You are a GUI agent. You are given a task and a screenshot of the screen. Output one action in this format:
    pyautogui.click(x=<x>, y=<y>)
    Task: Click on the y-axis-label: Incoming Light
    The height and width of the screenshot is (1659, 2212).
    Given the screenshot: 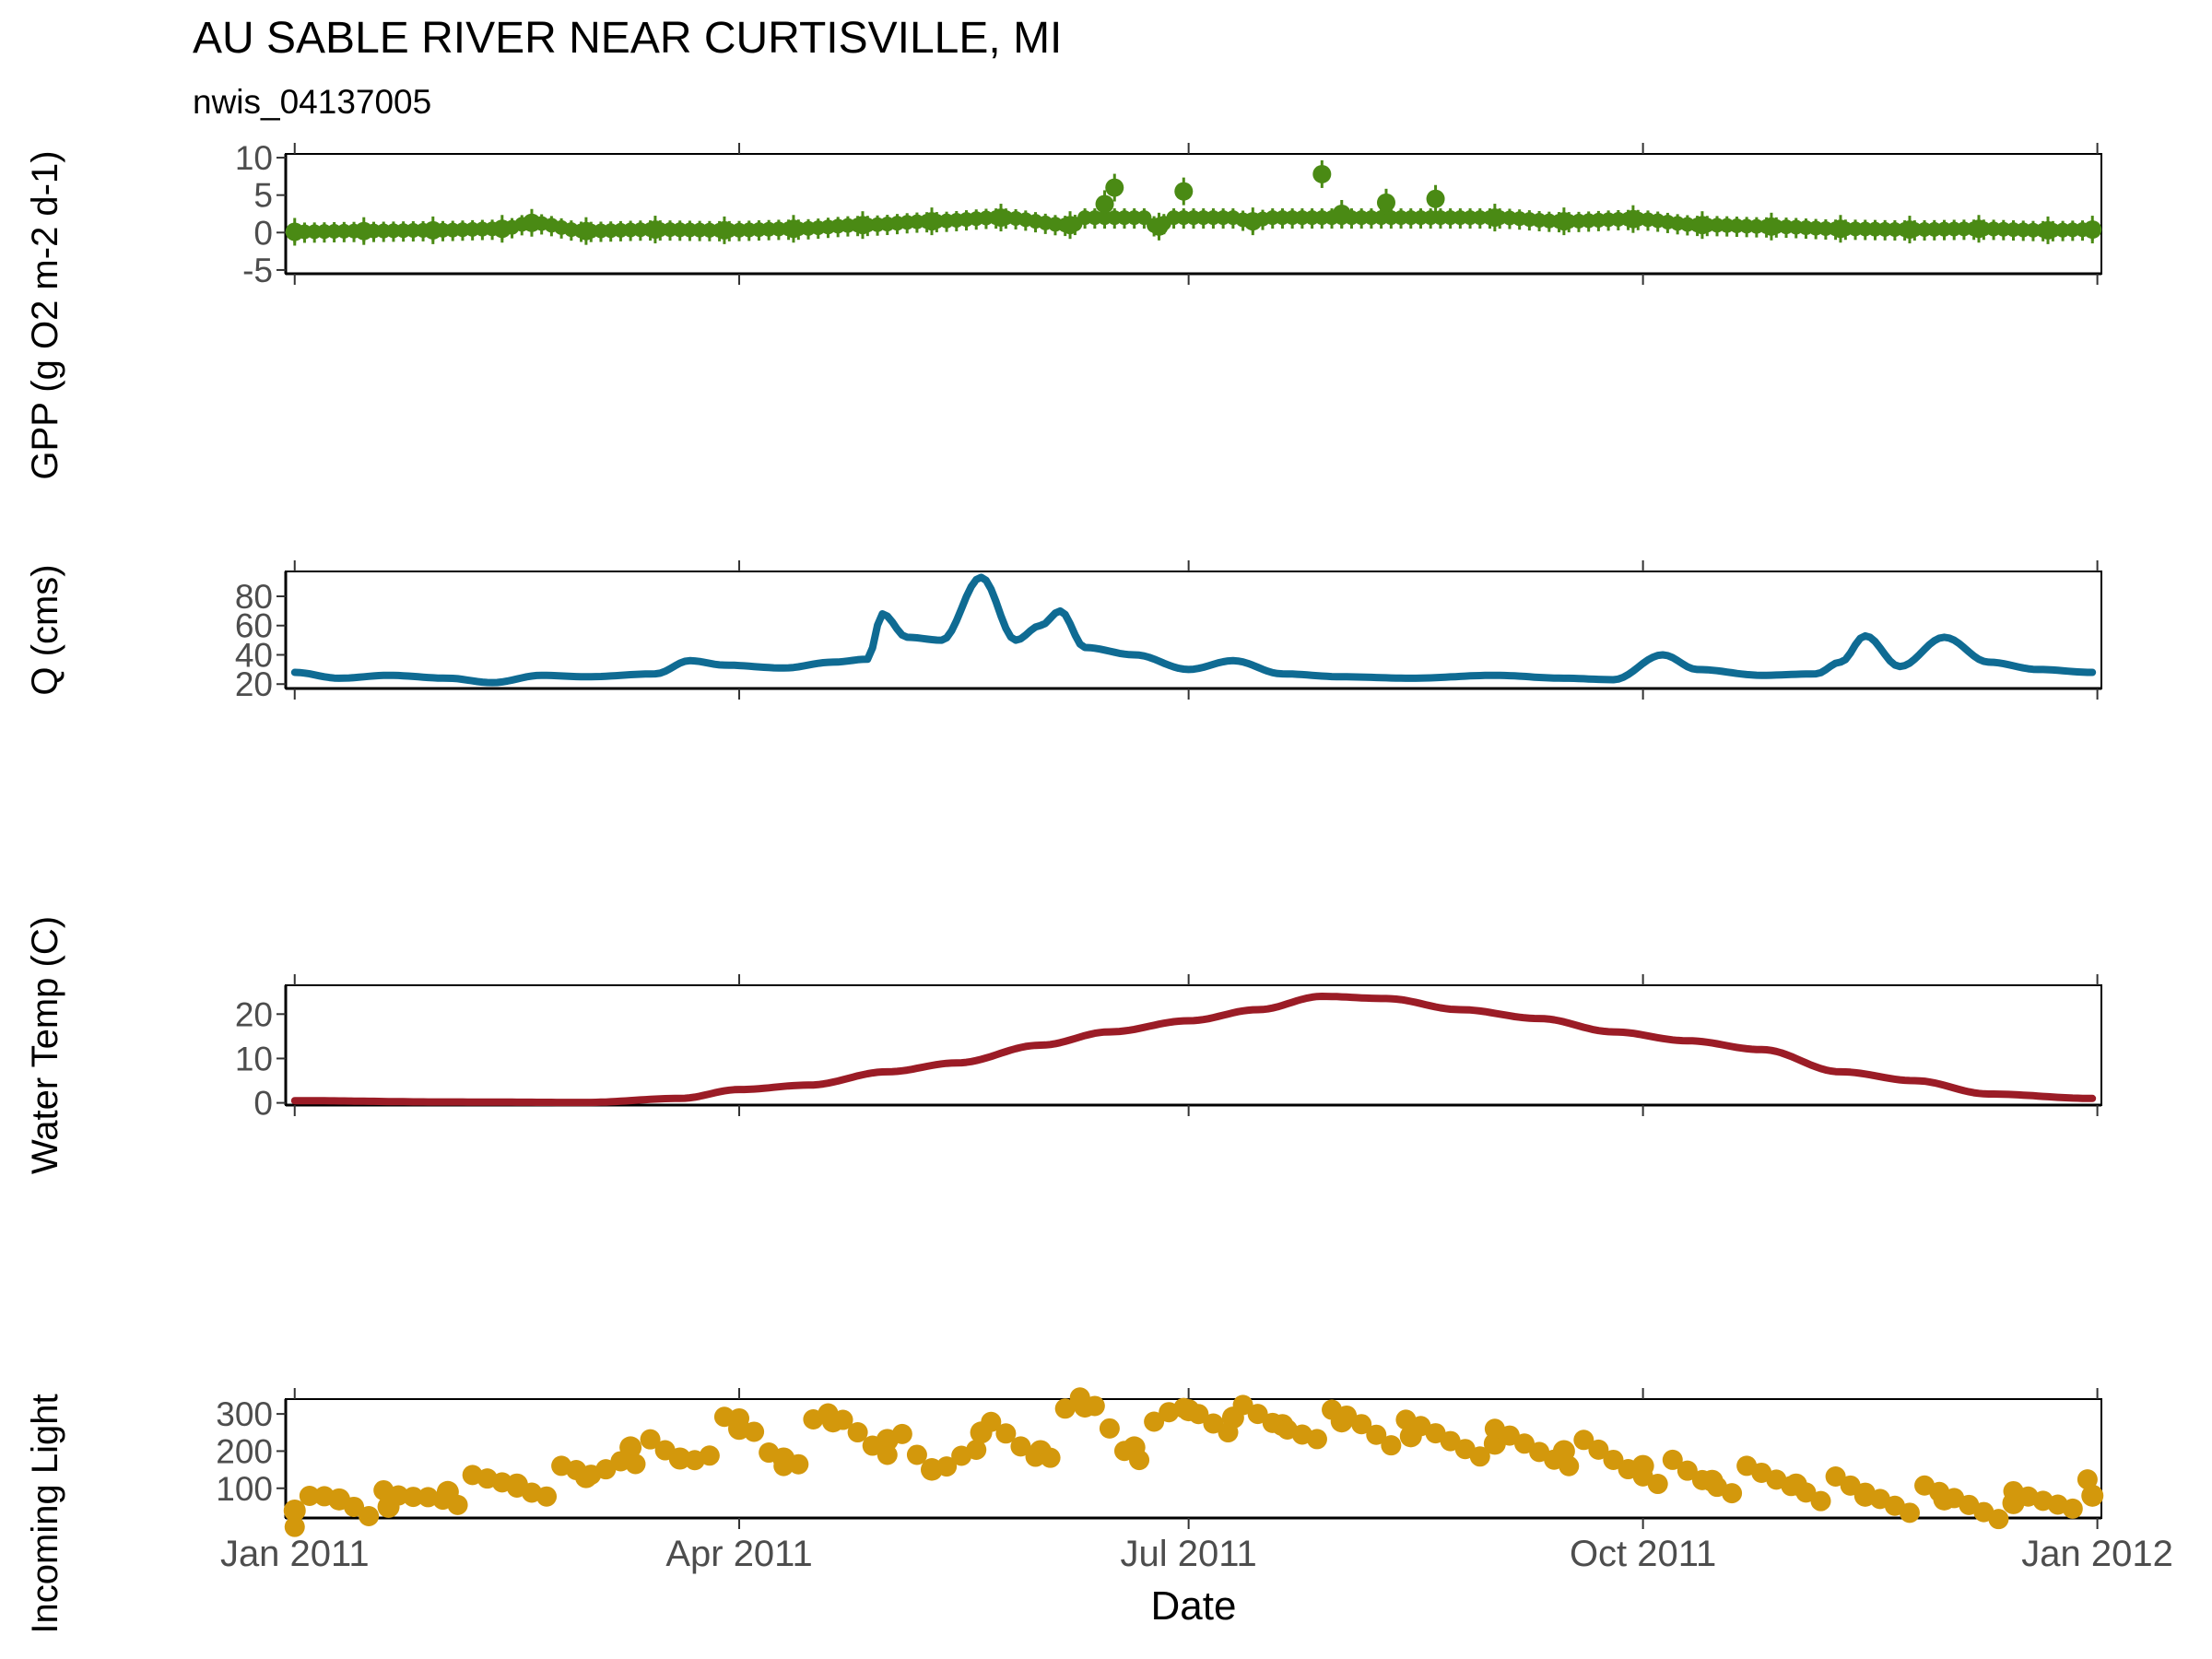 What is the action you would take?
    pyautogui.click(x=45, y=1513)
    